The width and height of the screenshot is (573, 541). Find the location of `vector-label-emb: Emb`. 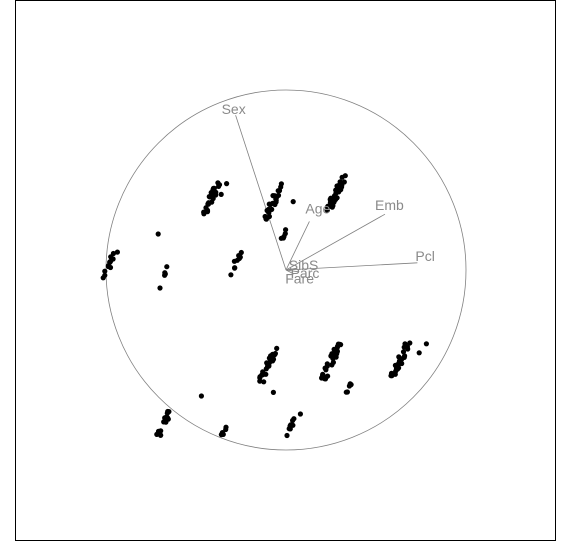

vector-label-emb: Emb is located at coordinates (389, 205).